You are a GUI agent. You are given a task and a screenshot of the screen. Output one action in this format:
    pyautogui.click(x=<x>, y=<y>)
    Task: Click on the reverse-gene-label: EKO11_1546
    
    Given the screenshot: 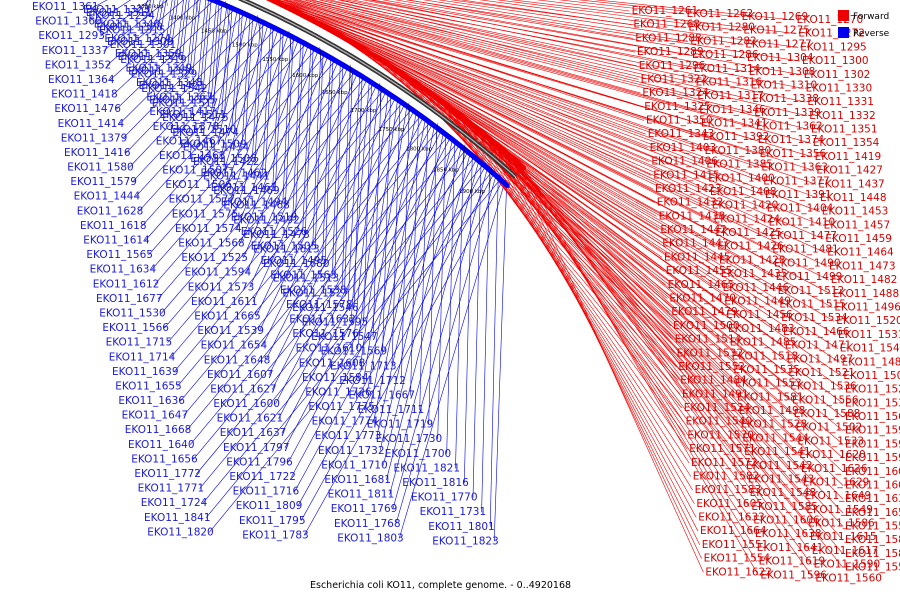 What is the action you would take?
    pyautogui.click(x=325, y=308)
    